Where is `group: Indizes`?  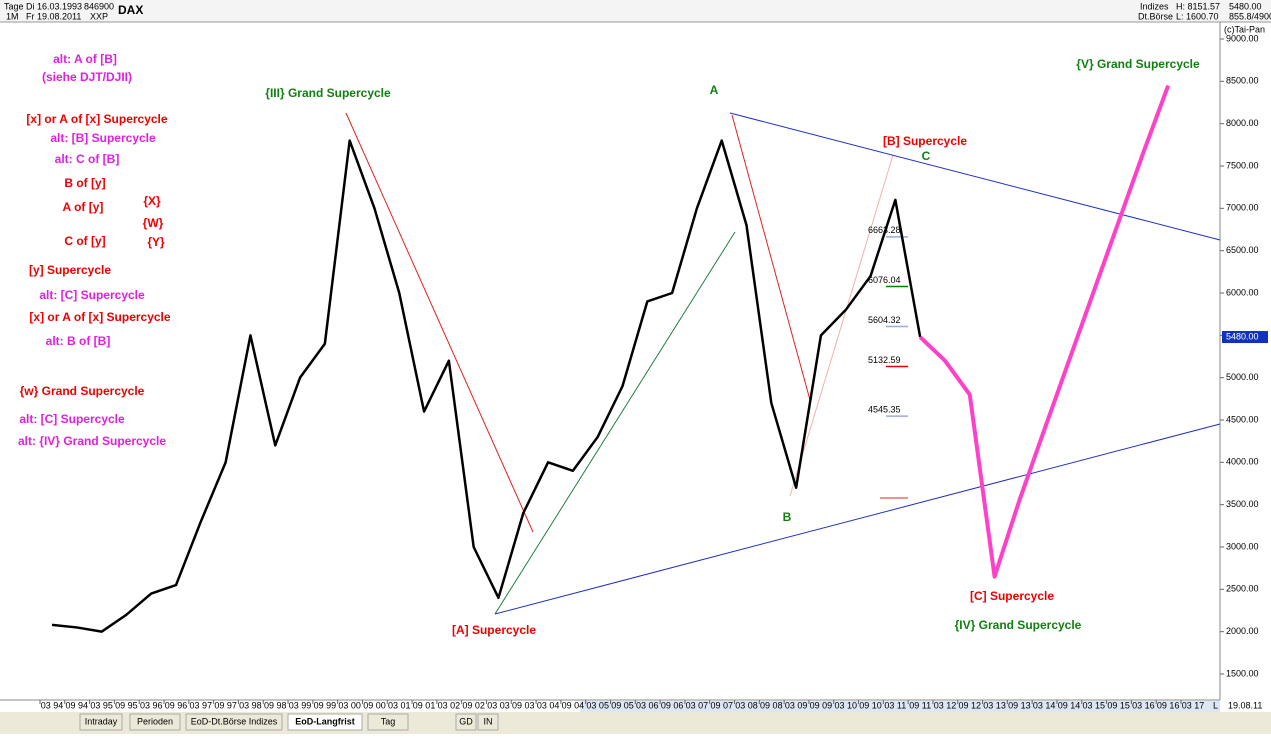 group: Indizes is located at coordinates (1154, 6).